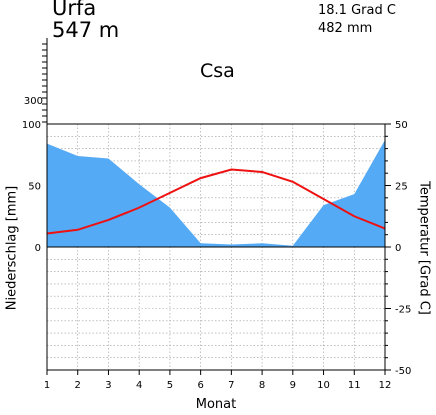  Describe the element at coordinates (139, 385) in the screenshot. I see `x-tick-label: 4` at that location.